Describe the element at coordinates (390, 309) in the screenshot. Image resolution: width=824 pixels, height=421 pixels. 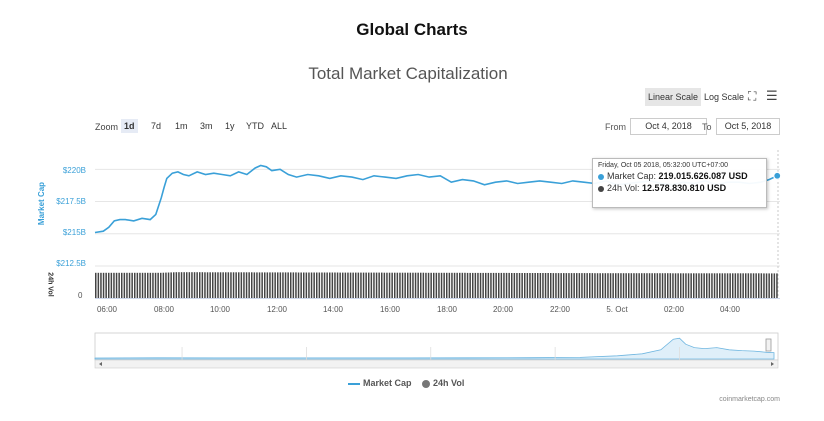
I see `x-tick-label: 16:00` at that location.